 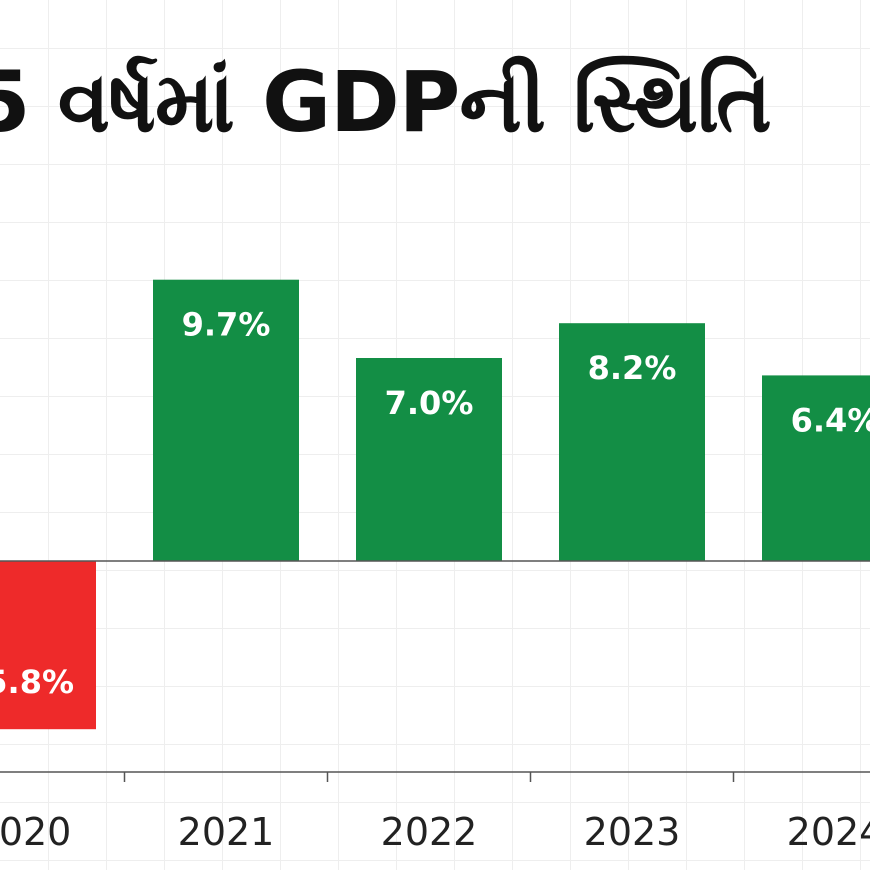 What do you see at coordinates (828, 832) in the screenshot?
I see `x-tick-label-2024: 2024` at bounding box center [828, 832].